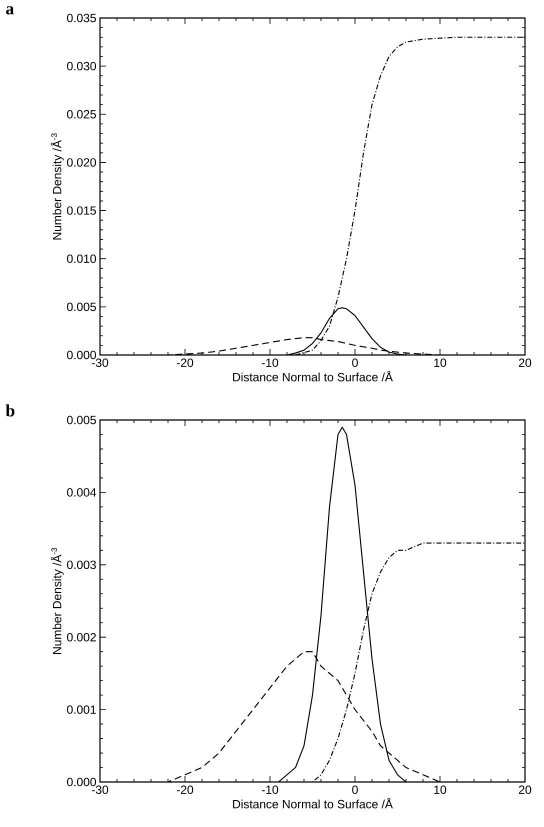 This screenshot has height=827, width=544. What do you see at coordinates (81, 709) in the screenshot?
I see `y-tick-label: 0.001` at bounding box center [81, 709].